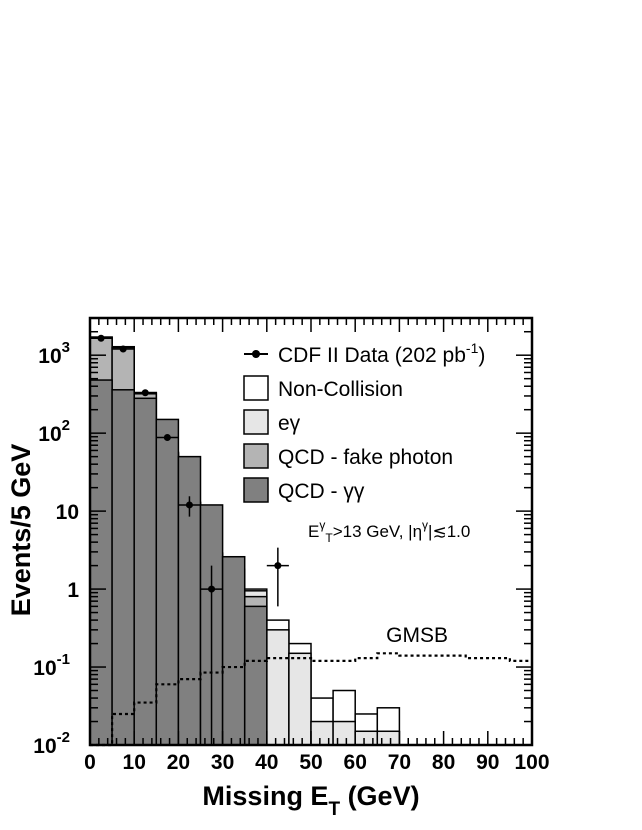 The width and height of the screenshot is (642, 830). I want to click on y-tick-label-1000: 10³, so click(54, 353).